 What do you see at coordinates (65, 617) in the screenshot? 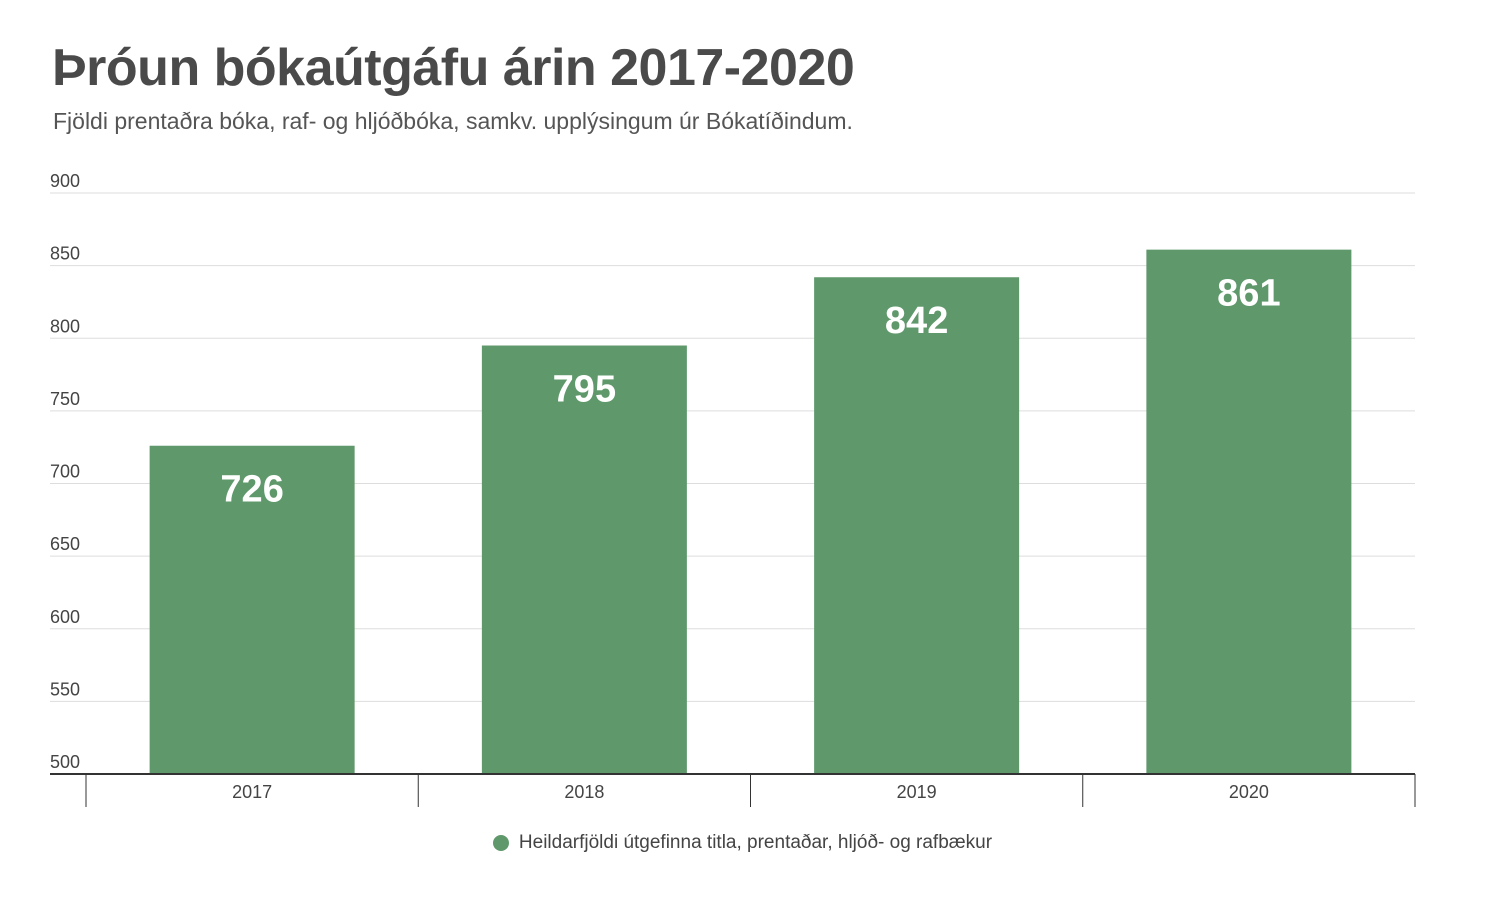
I see `y-tick-label: 600` at bounding box center [65, 617].